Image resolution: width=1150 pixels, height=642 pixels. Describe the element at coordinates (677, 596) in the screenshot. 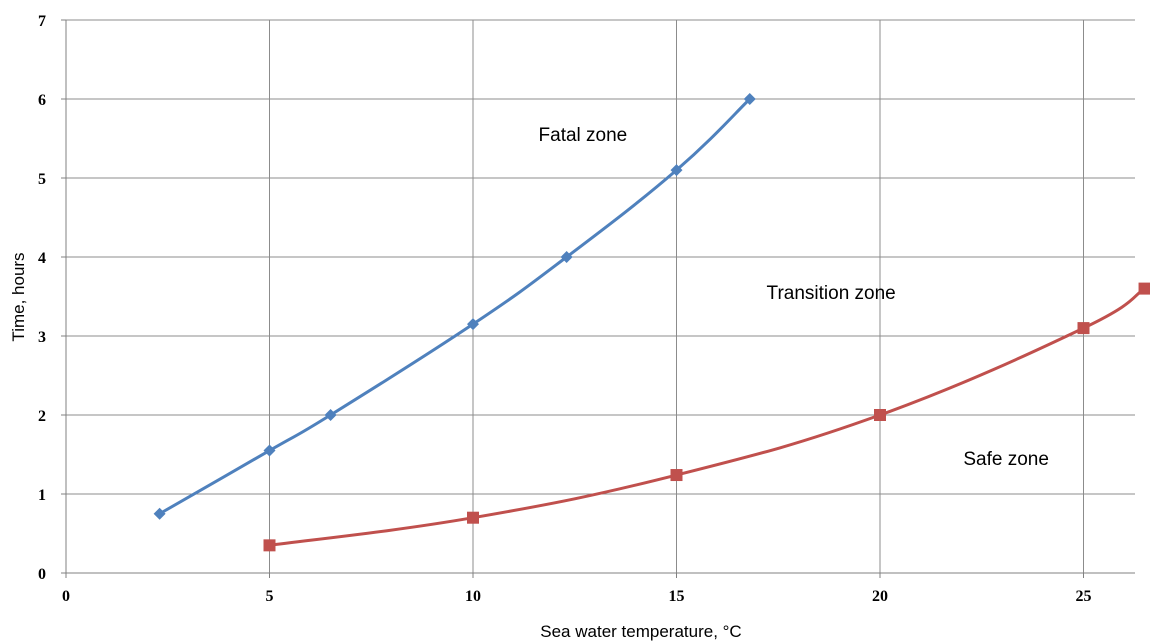

I see `x-tick-label: 15` at that location.